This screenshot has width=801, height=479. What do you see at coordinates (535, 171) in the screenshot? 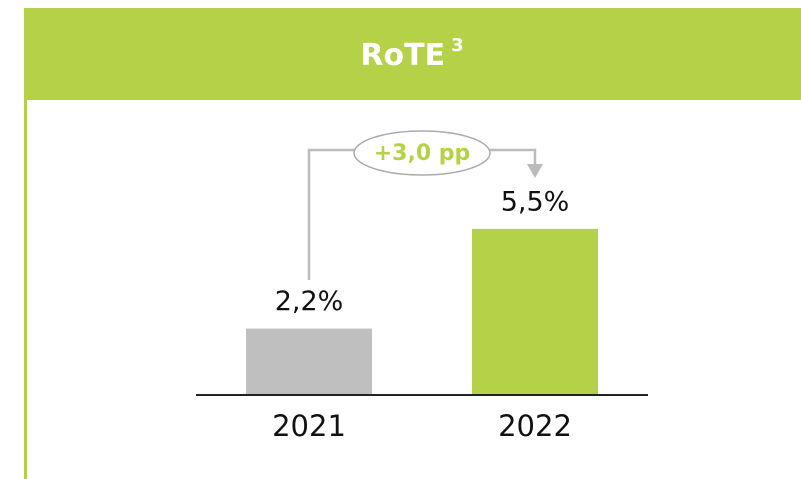
I see `arrow-head` at bounding box center [535, 171].